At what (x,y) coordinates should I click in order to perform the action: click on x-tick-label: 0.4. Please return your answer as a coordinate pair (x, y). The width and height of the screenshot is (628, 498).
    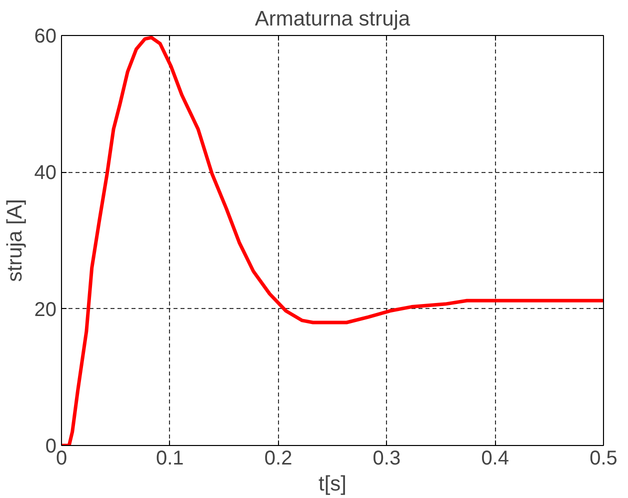
    Looking at the image, I should click on (495, 459).